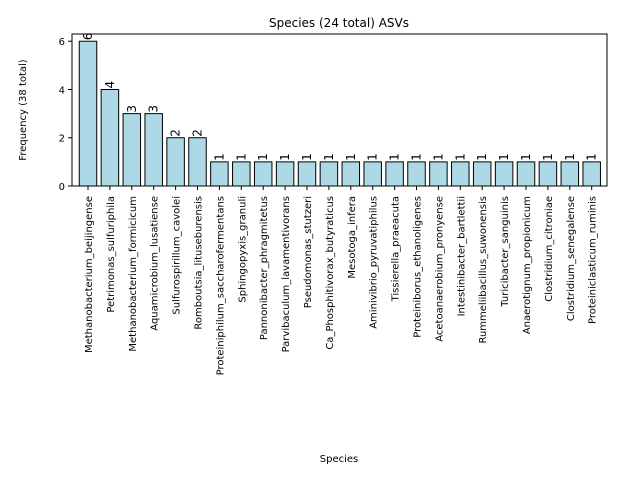 The image size is (640, 480). I want to click on x-tick-label: Methanobacterium_formicicum, so click(133, 274).